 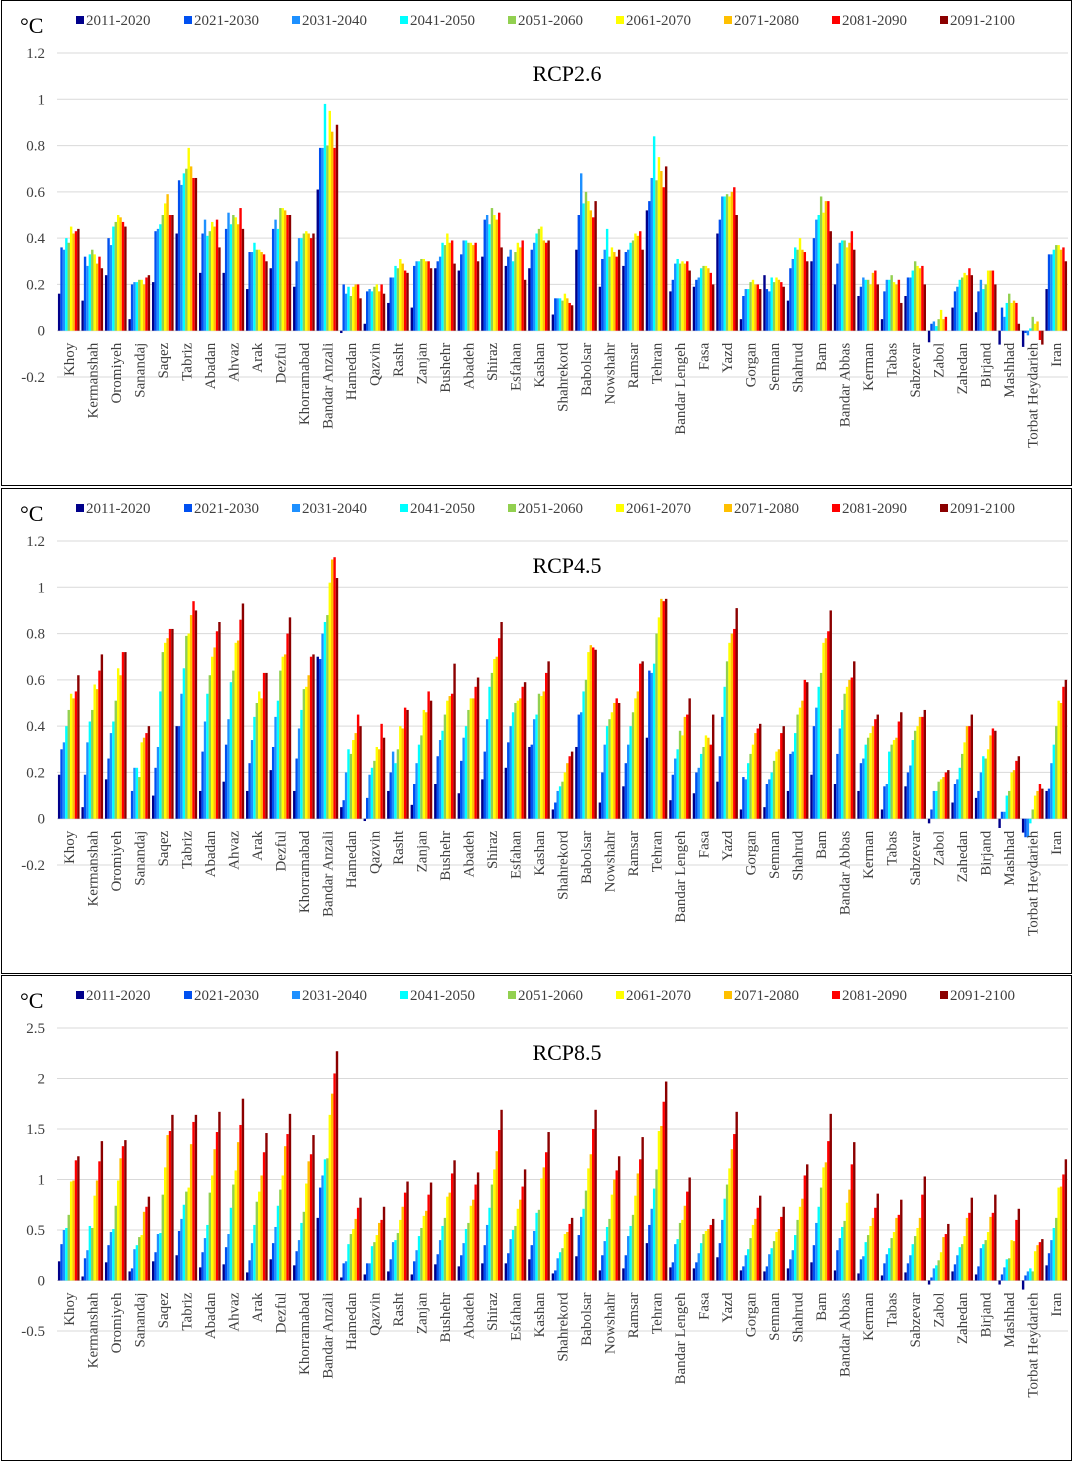 I want to click on x-tick-label: Bandar Lengeh, so click(x=681, y=388).